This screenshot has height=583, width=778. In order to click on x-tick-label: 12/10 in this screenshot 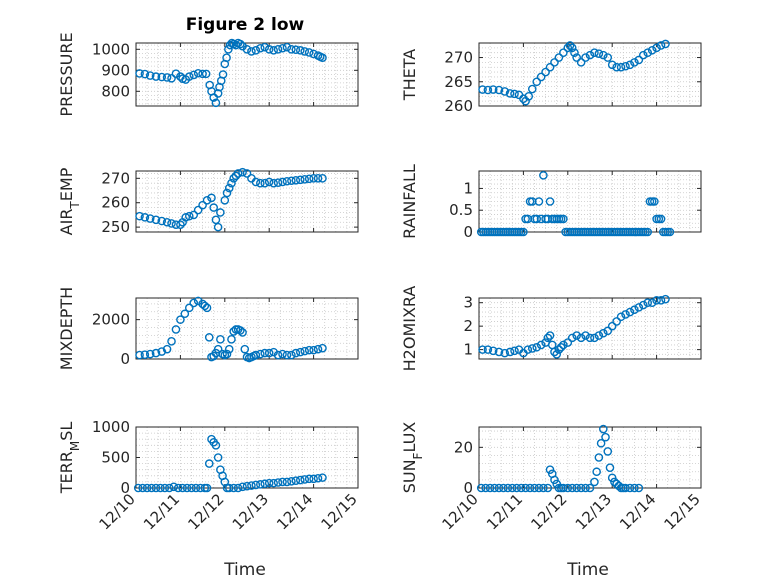, I will do `click(117, 511)`.